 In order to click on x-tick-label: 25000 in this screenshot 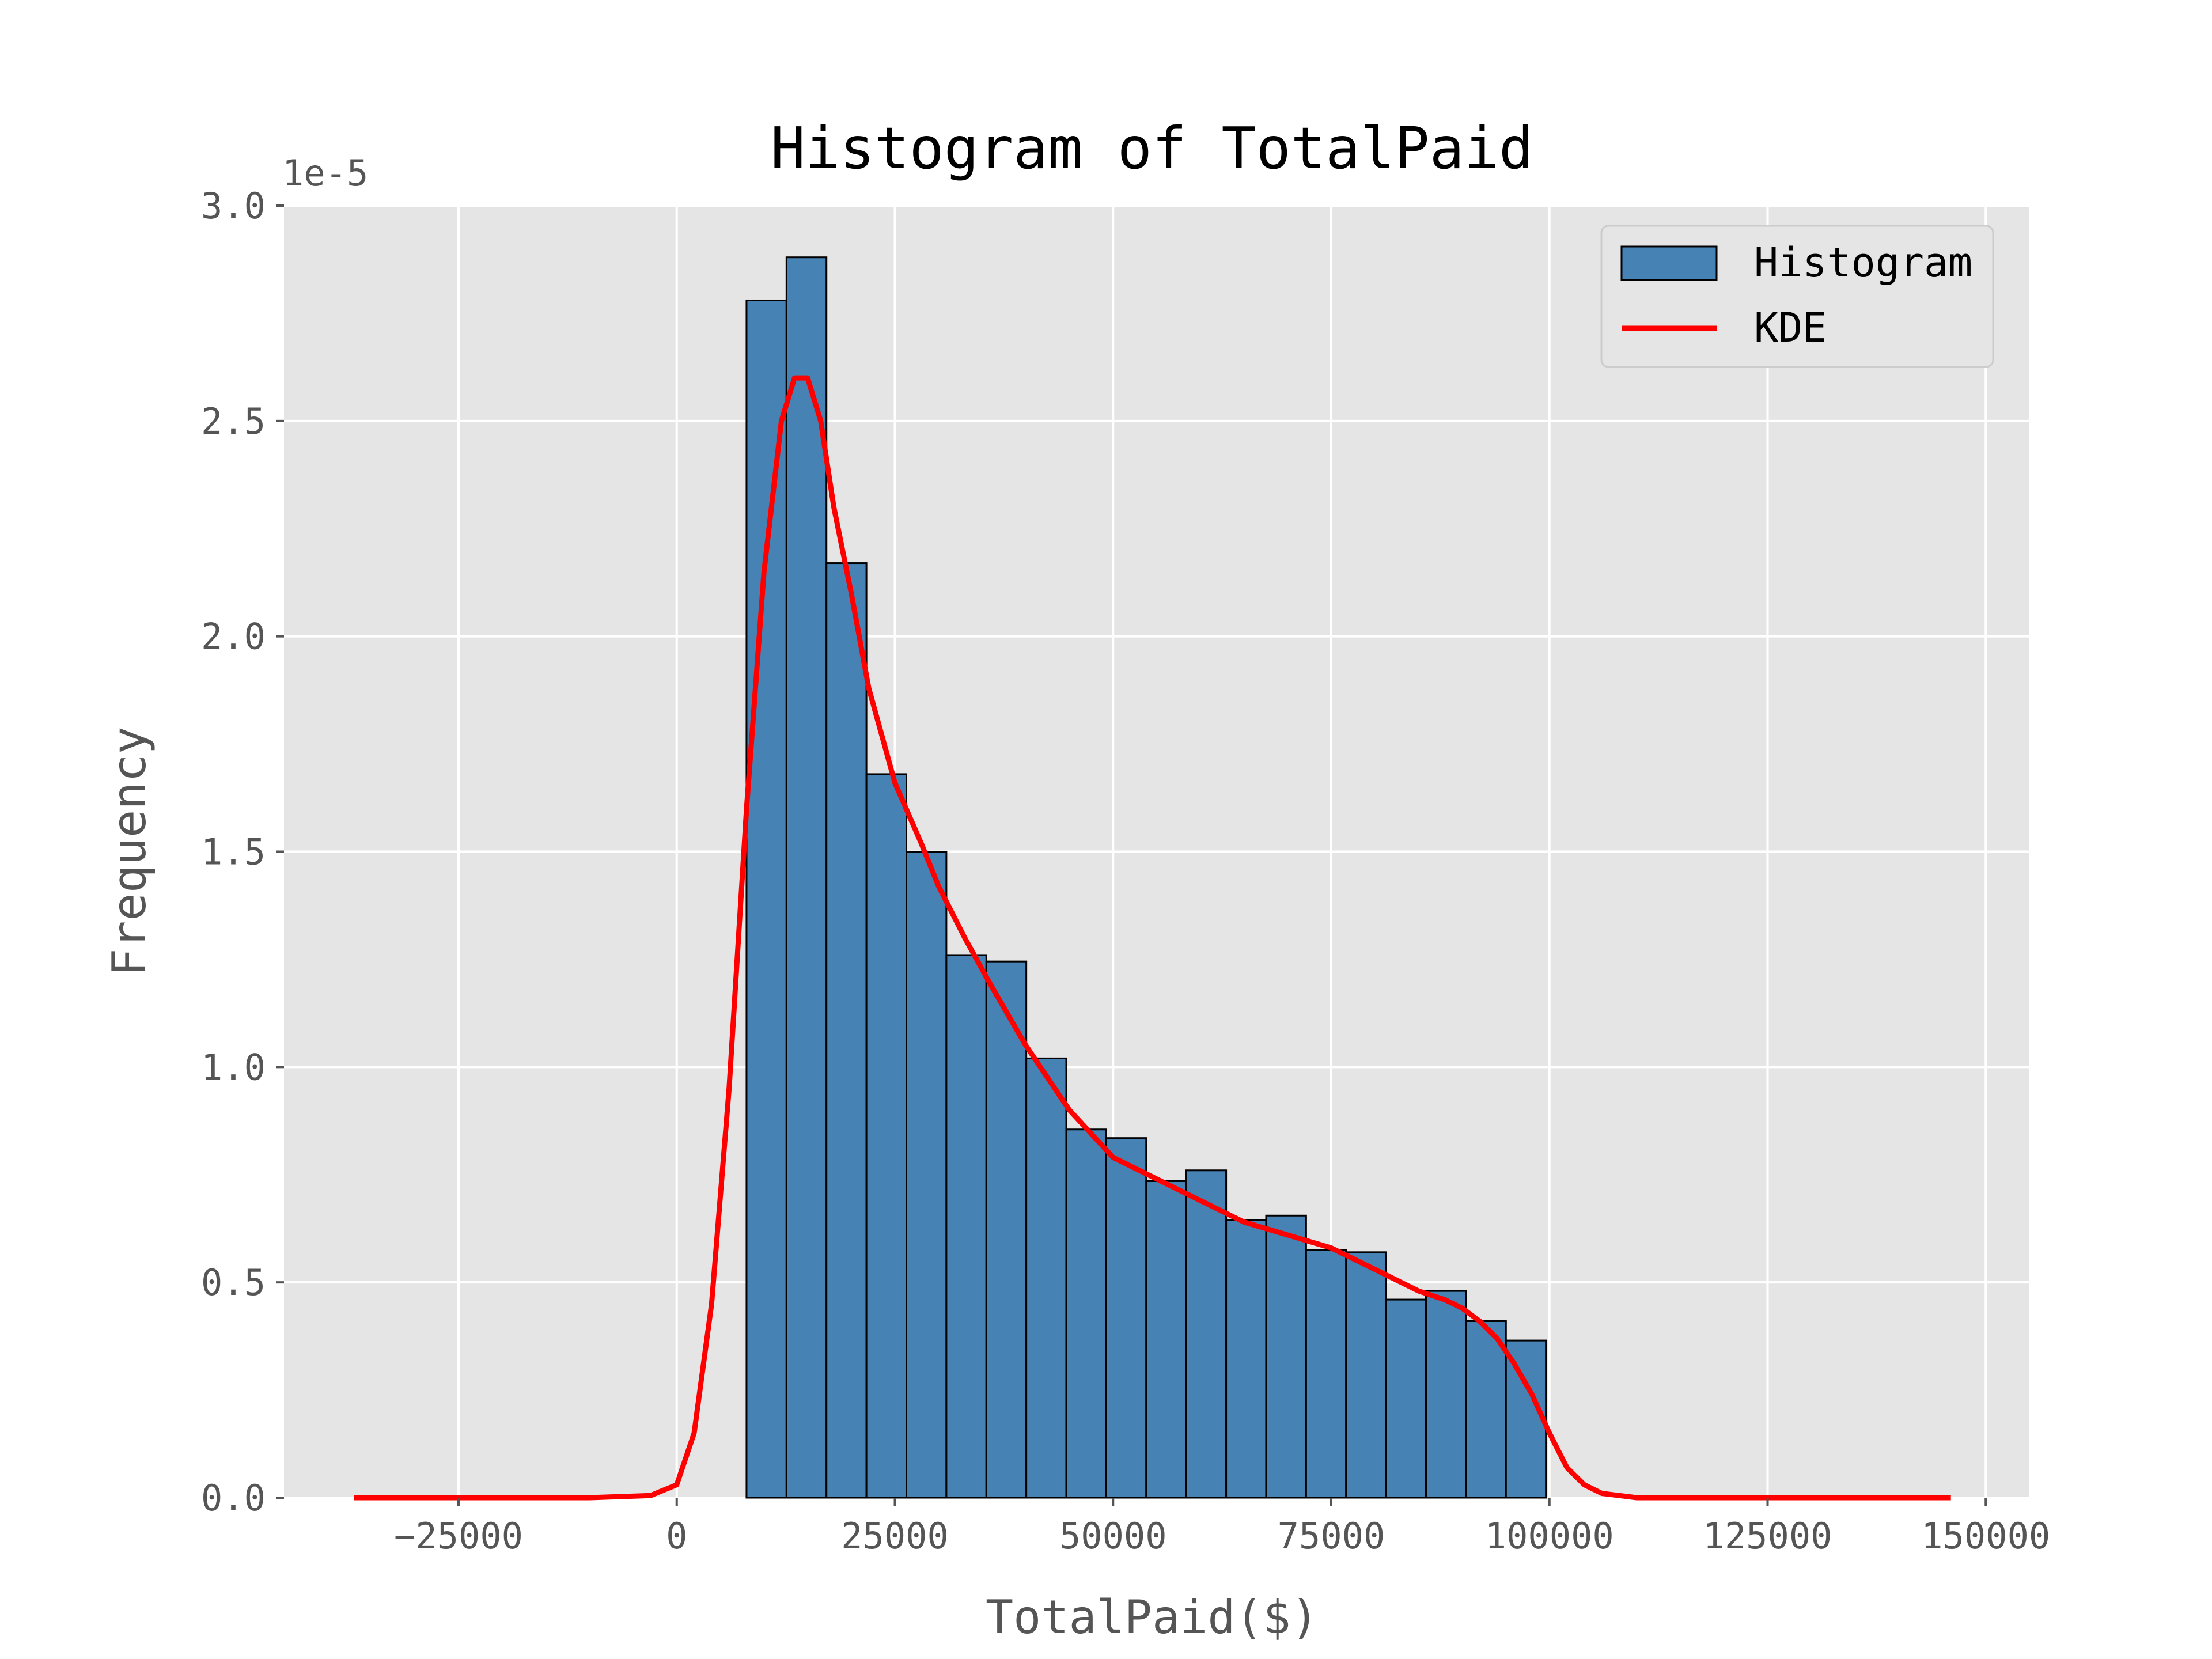, I will do `click(895, 1536)`.